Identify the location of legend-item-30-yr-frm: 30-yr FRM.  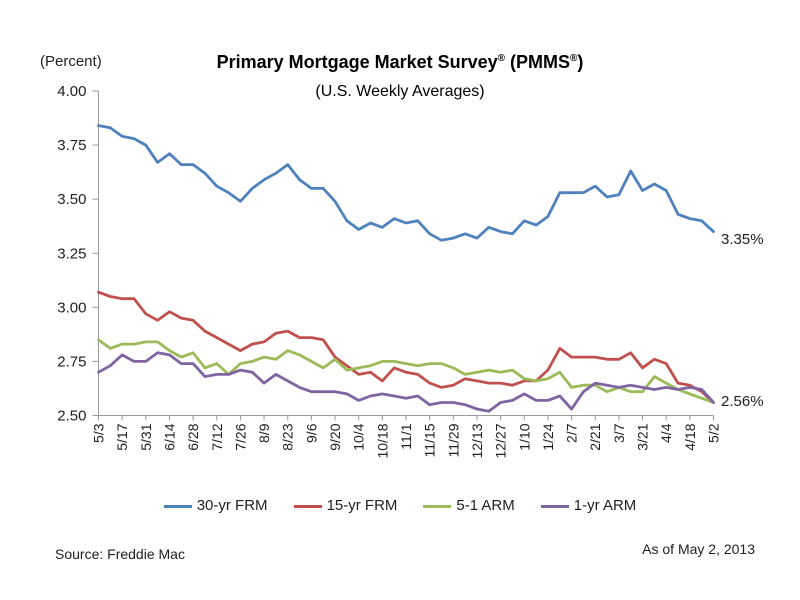
(215, 506).